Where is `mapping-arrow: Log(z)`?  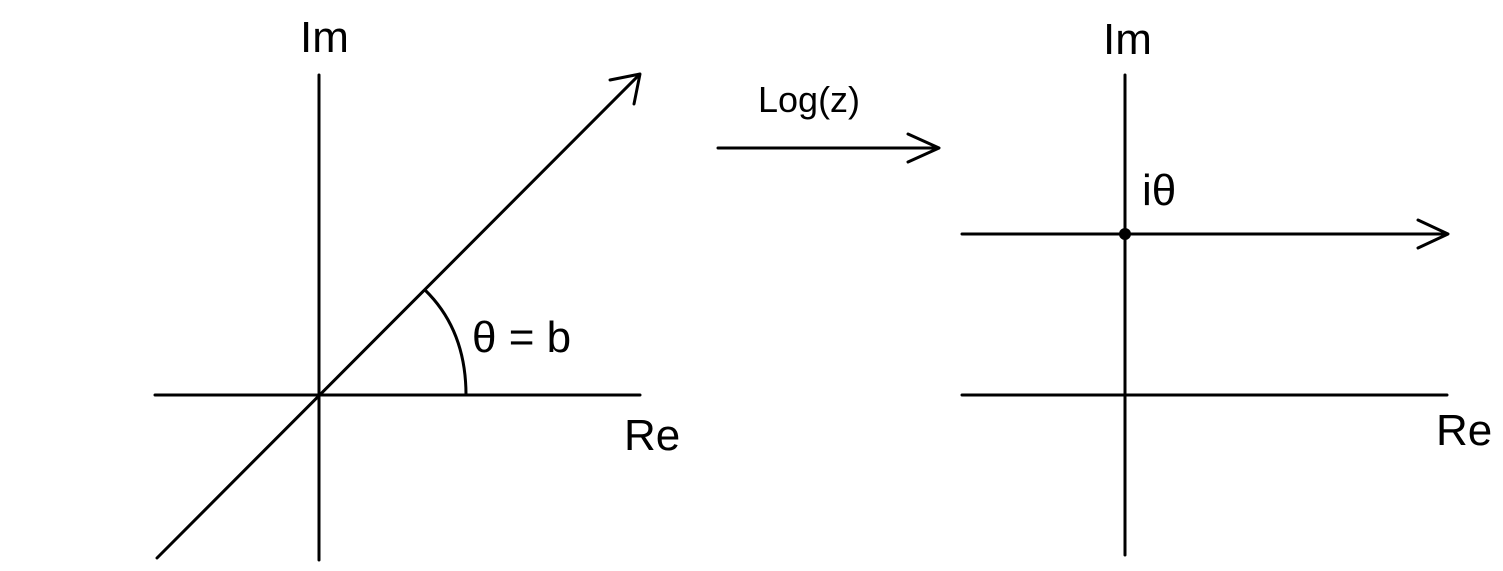
mapping-arrow: Log(z) is located at coordinates (828, 121).